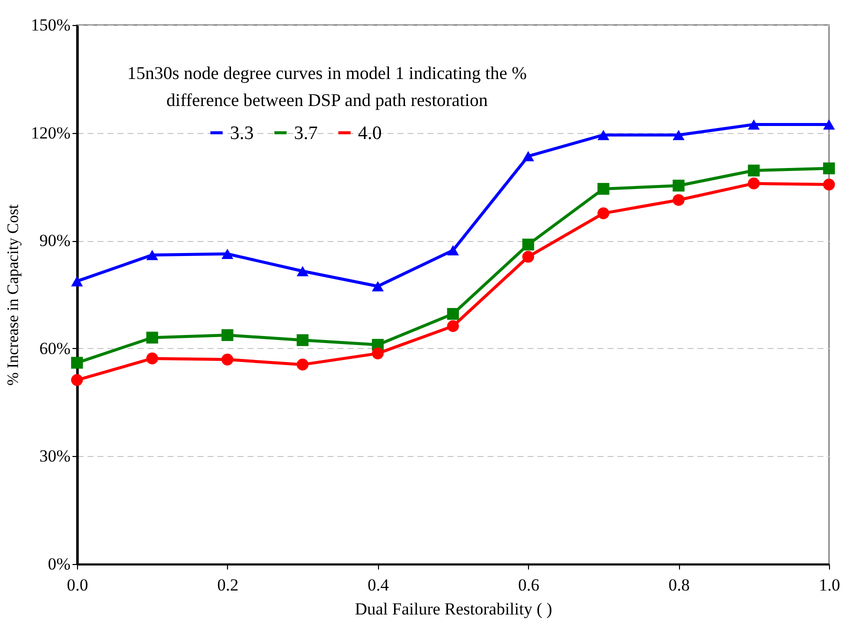 The width and height of the screenshot is (856, 623). Describe the element at coordinates (679, 585) in the screenshot. I see `x-tick-label: 0.8` at that location.